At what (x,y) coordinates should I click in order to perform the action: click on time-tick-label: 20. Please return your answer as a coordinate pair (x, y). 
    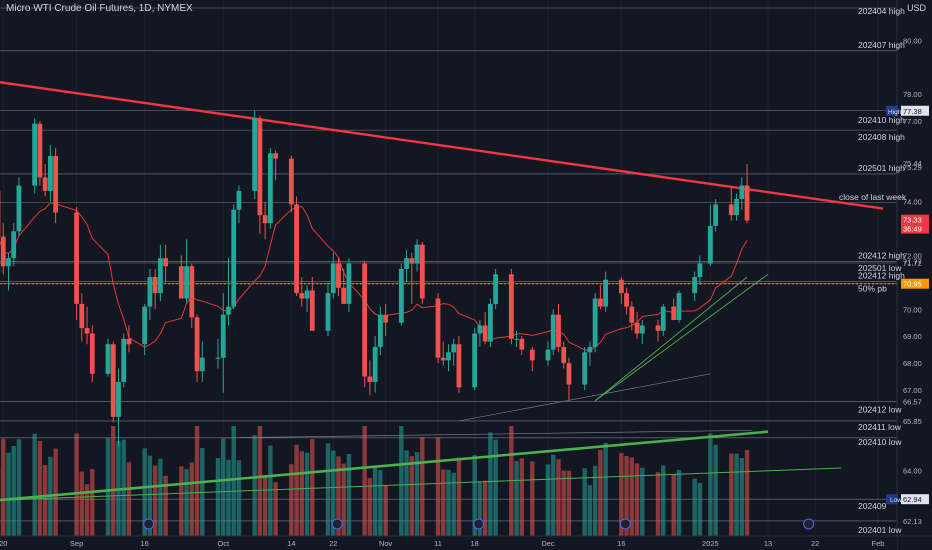
    Looking at the image, I should click on (3, 543).